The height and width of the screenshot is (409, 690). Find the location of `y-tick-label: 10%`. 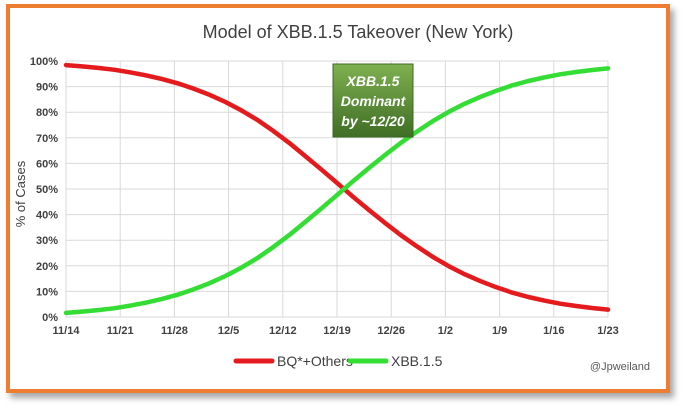

y-tick-label: 10% is located at coordinates (47, 292).